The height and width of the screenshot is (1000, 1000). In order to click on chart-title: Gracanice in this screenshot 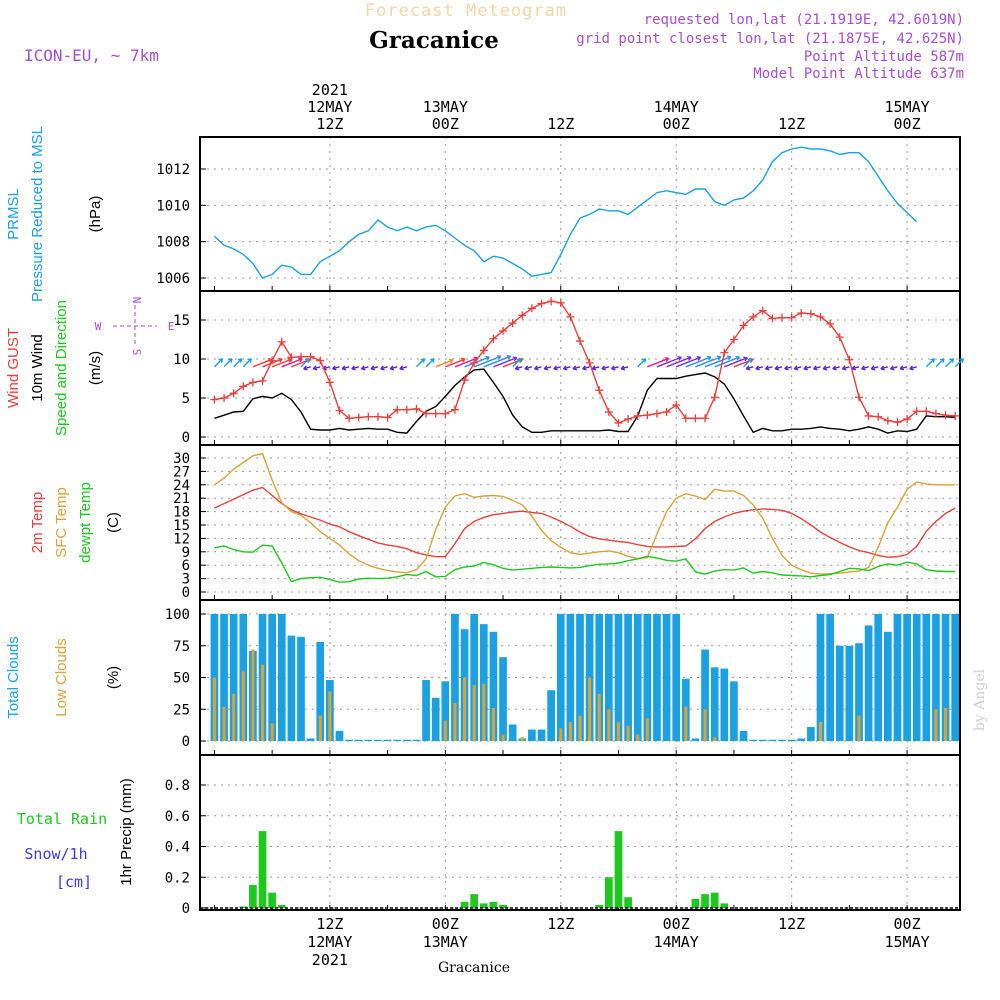, I will do `click(434, 40)`.